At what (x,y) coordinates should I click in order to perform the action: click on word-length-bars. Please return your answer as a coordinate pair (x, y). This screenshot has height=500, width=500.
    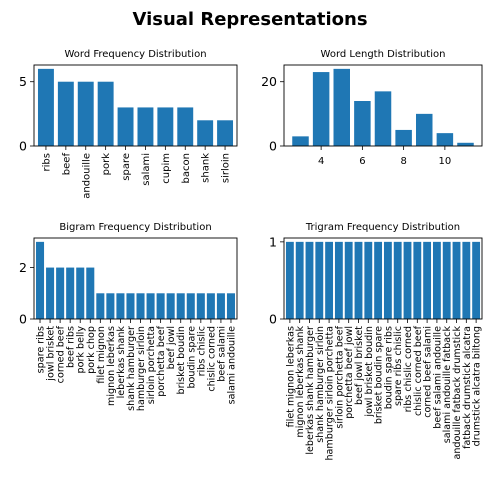
    Looking at the image, I should click on (383, 107).